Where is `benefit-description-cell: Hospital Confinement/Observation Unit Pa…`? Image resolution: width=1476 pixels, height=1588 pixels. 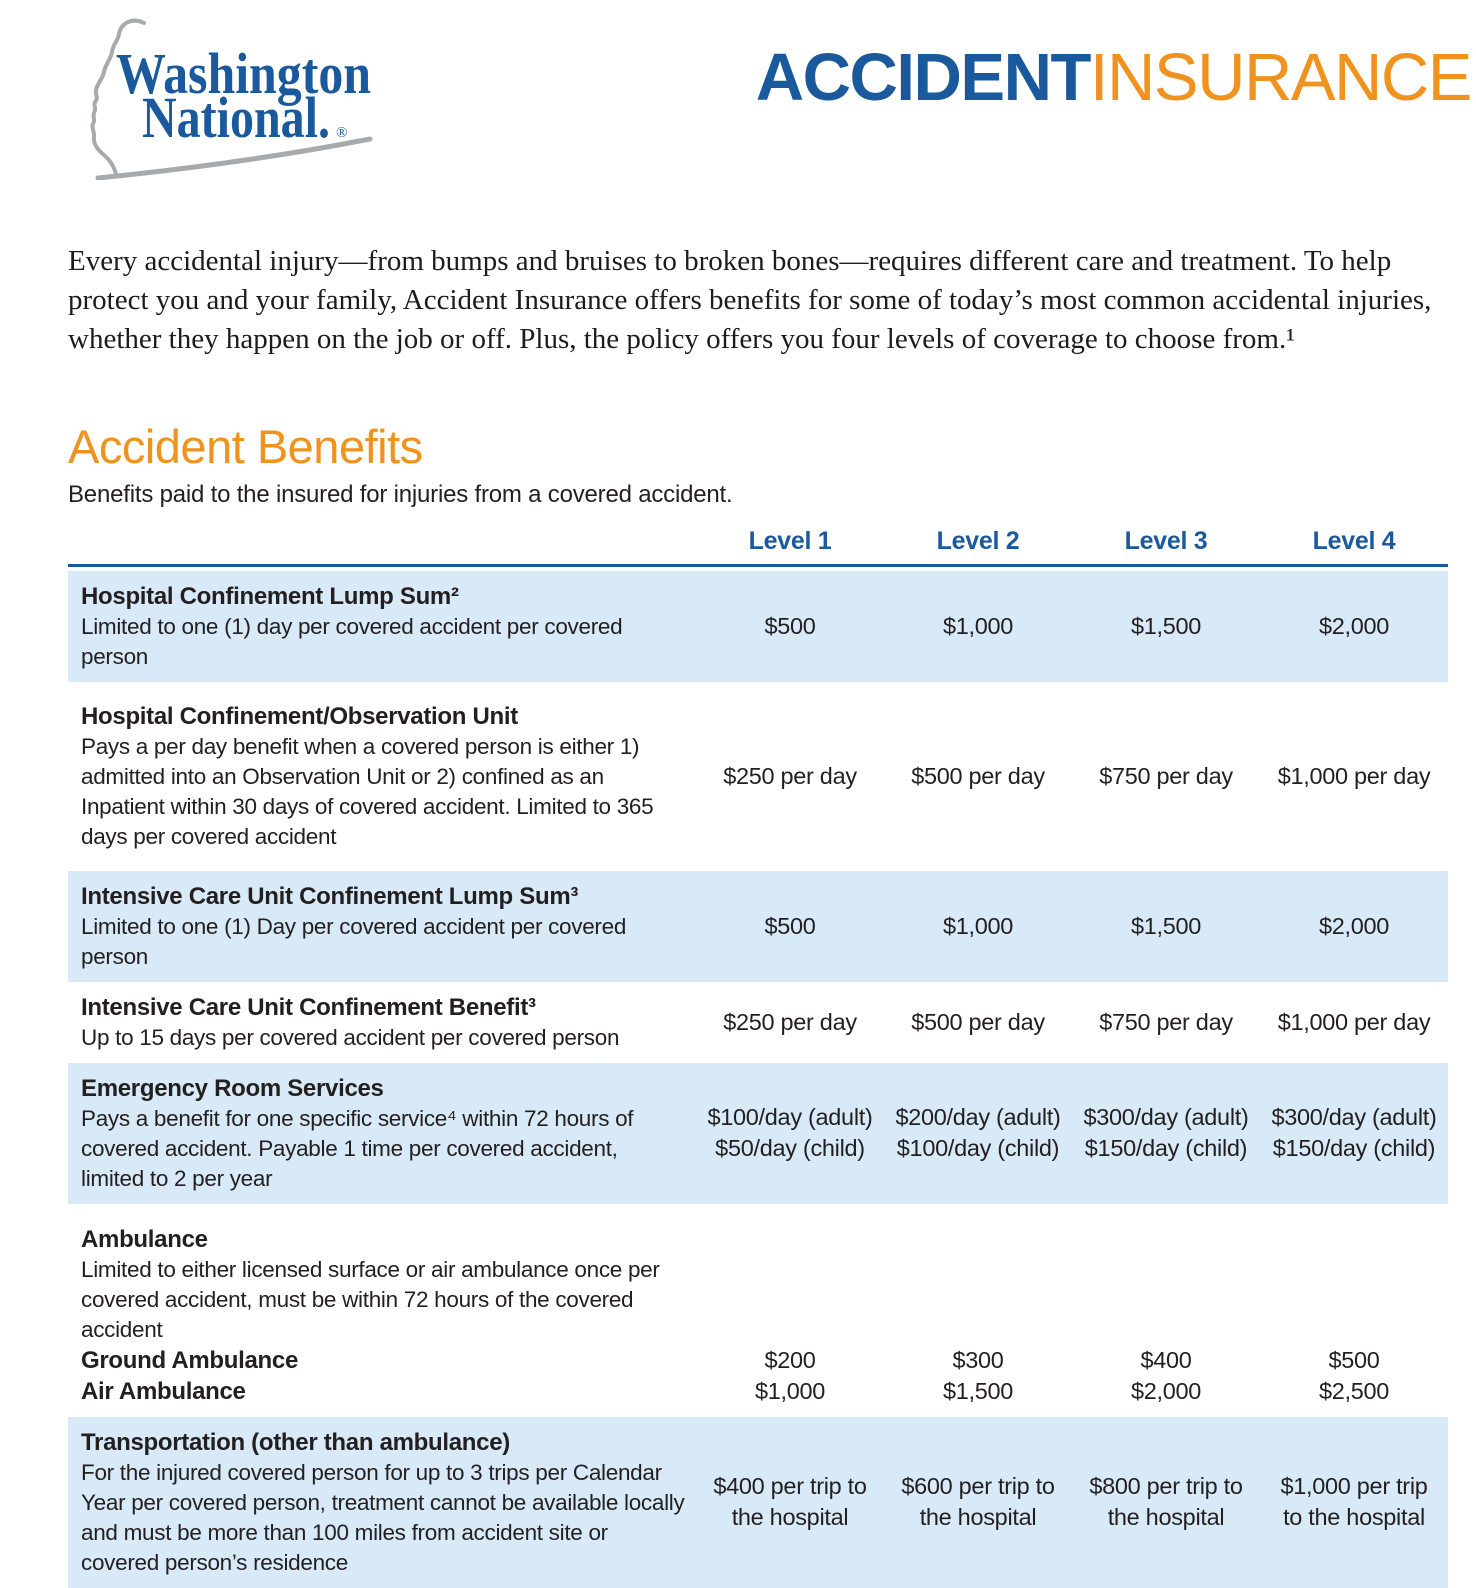
benefit-description-cell: Hospital Confinement/Observation Unit Pa… is located at coordinates (382, 776).